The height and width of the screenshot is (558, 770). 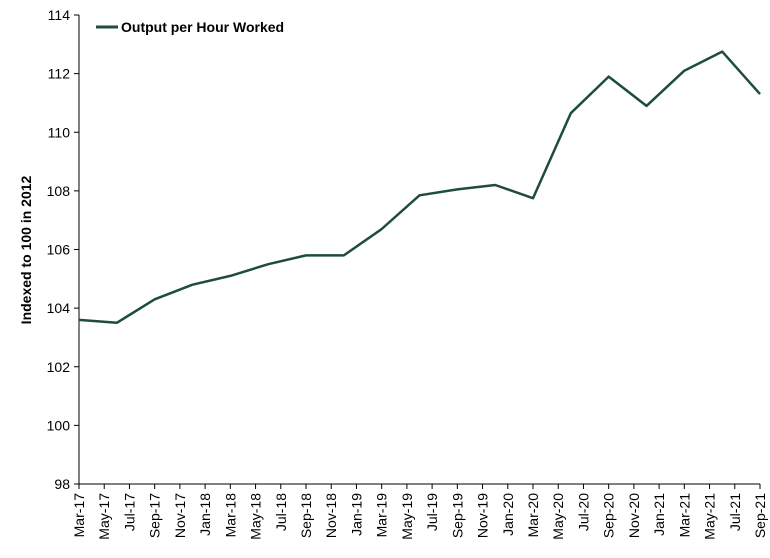 I want to click on x-tick-label: Nov-20, so click(x=634, y=515).